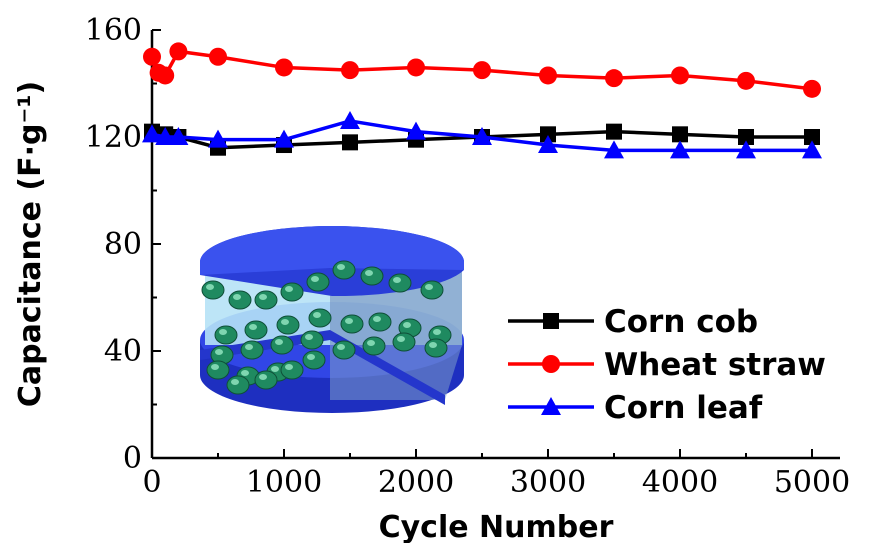 The width and height of the screenshot is (875, 543). Describe the element at coordinates (113, 30) in the screenshot. I see `y-tick-label: 160` at that location.